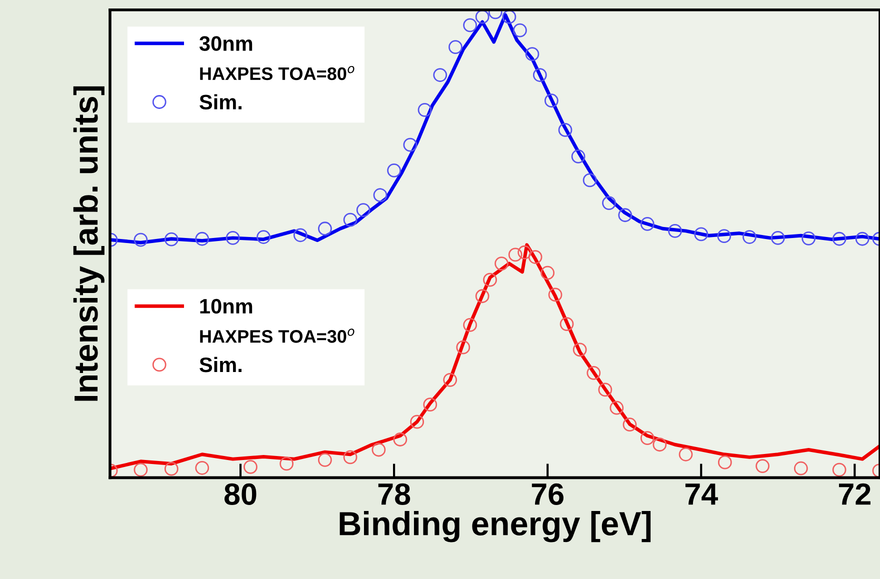  I want to click on legend-label: 30nm, so click(225, 43).